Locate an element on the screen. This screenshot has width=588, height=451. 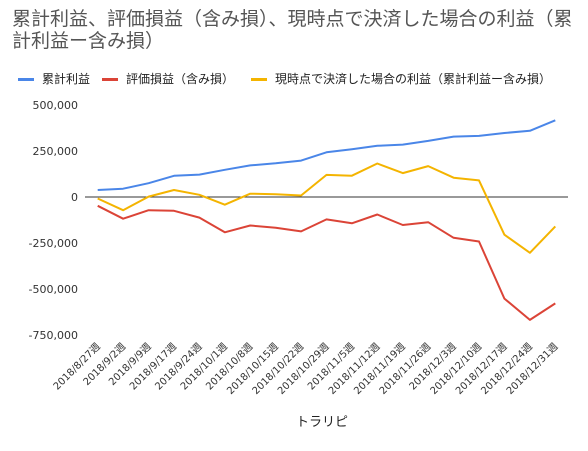
legend-swatch-unrealized-pl is located at coordinates (110, 79).